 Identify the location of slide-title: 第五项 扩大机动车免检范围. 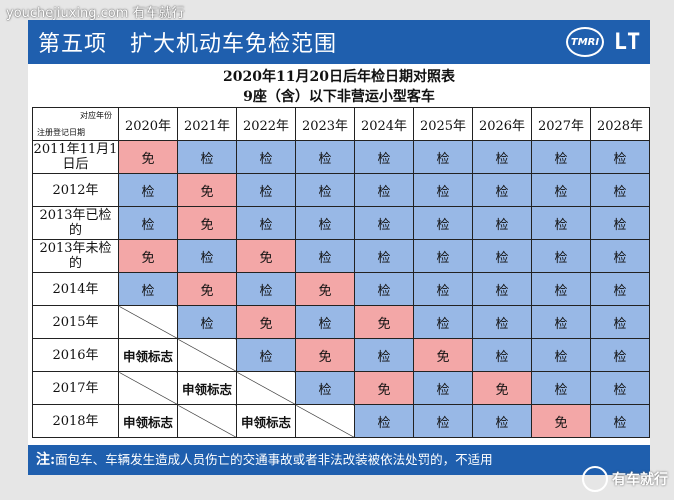
(188, 44).